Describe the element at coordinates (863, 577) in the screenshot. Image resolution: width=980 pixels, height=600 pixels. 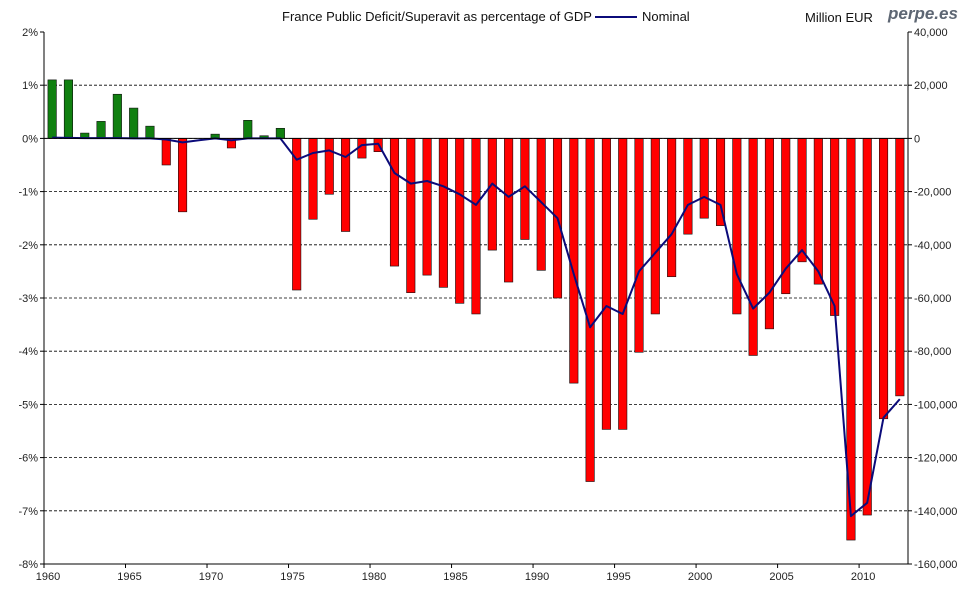
I see `x-tick-label: 2010` at that location.